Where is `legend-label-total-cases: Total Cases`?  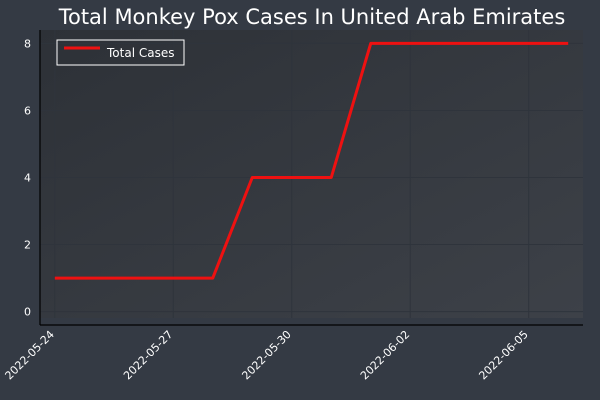 legend-label-total-cases: Total Cases is located at coordinates (140, 53).